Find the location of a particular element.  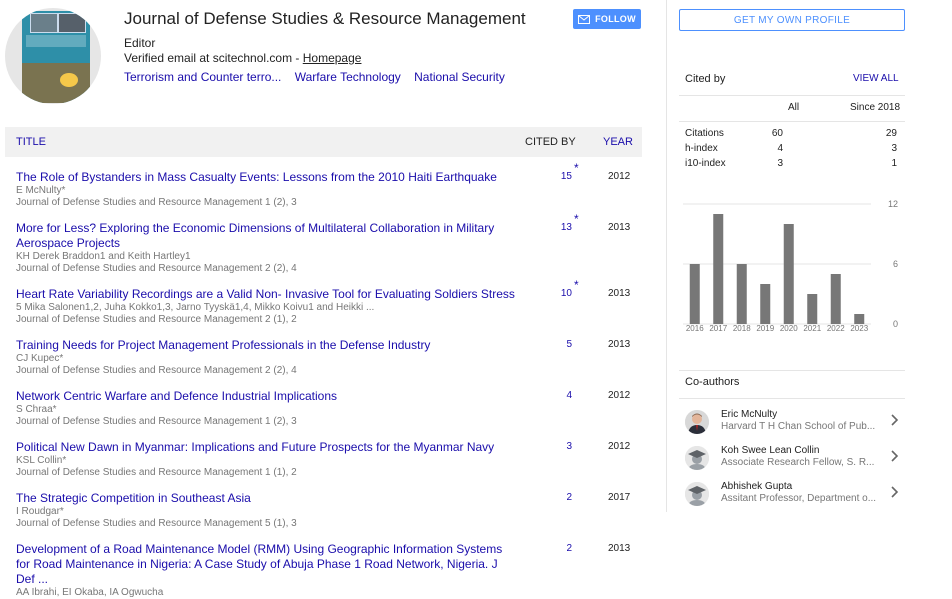

stat-row-citations: Citations 60 29 is located at coordinates (791, 135).